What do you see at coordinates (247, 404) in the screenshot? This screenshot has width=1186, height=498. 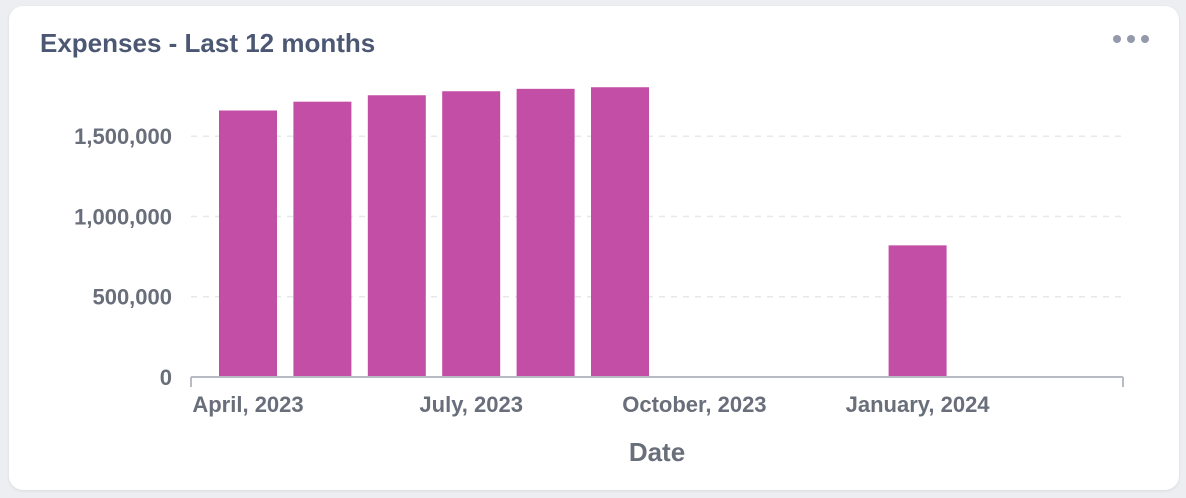 I see `x-tick-label: April, 2023` at bounding box center [247, 404].